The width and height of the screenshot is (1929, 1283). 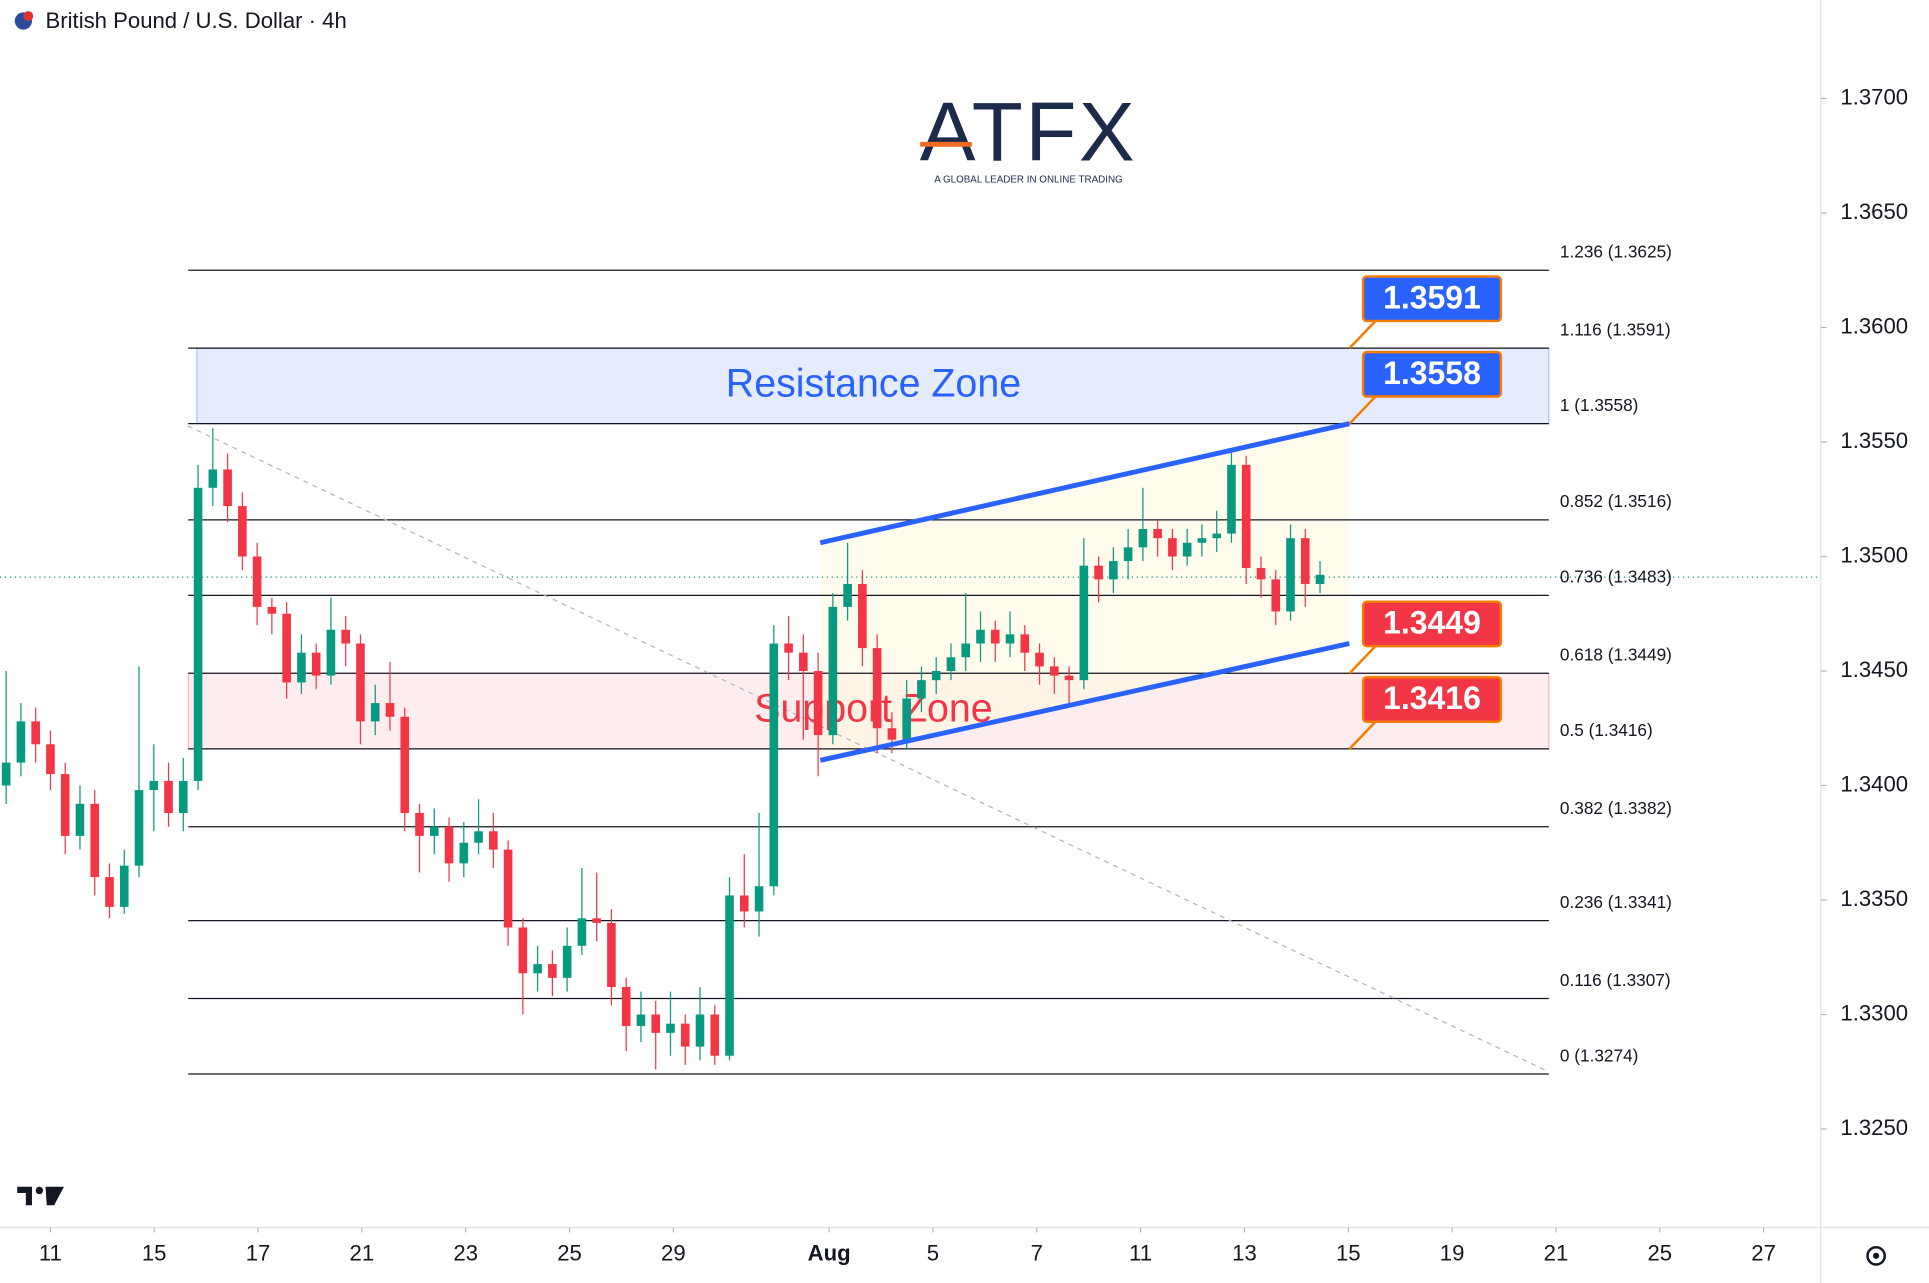 What do you see at coordinates (40, 1196) in the screenshot?
I see `tradingview-logo` at bounding box center [40, 1196].